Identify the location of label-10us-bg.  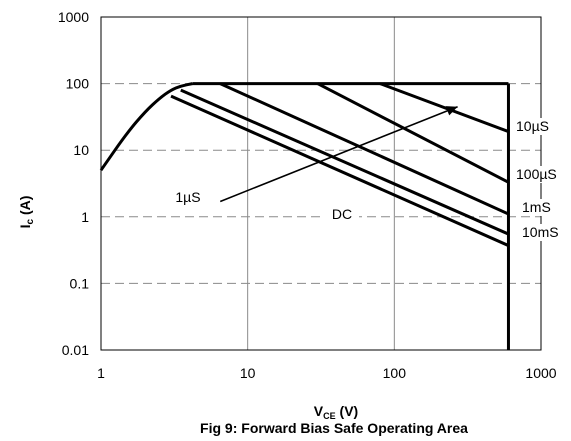
(538, 126).